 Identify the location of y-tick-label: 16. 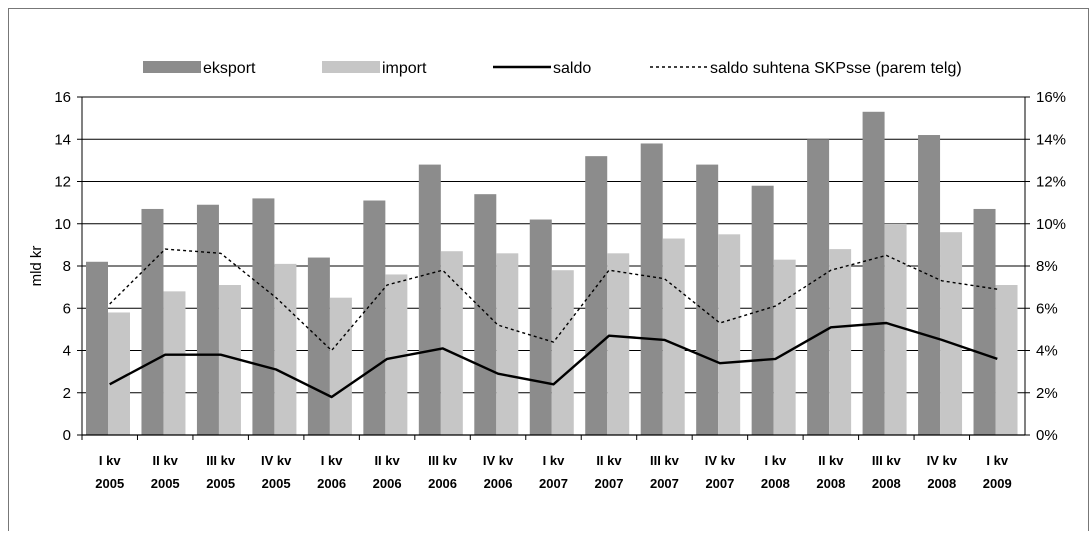
(62, 97).